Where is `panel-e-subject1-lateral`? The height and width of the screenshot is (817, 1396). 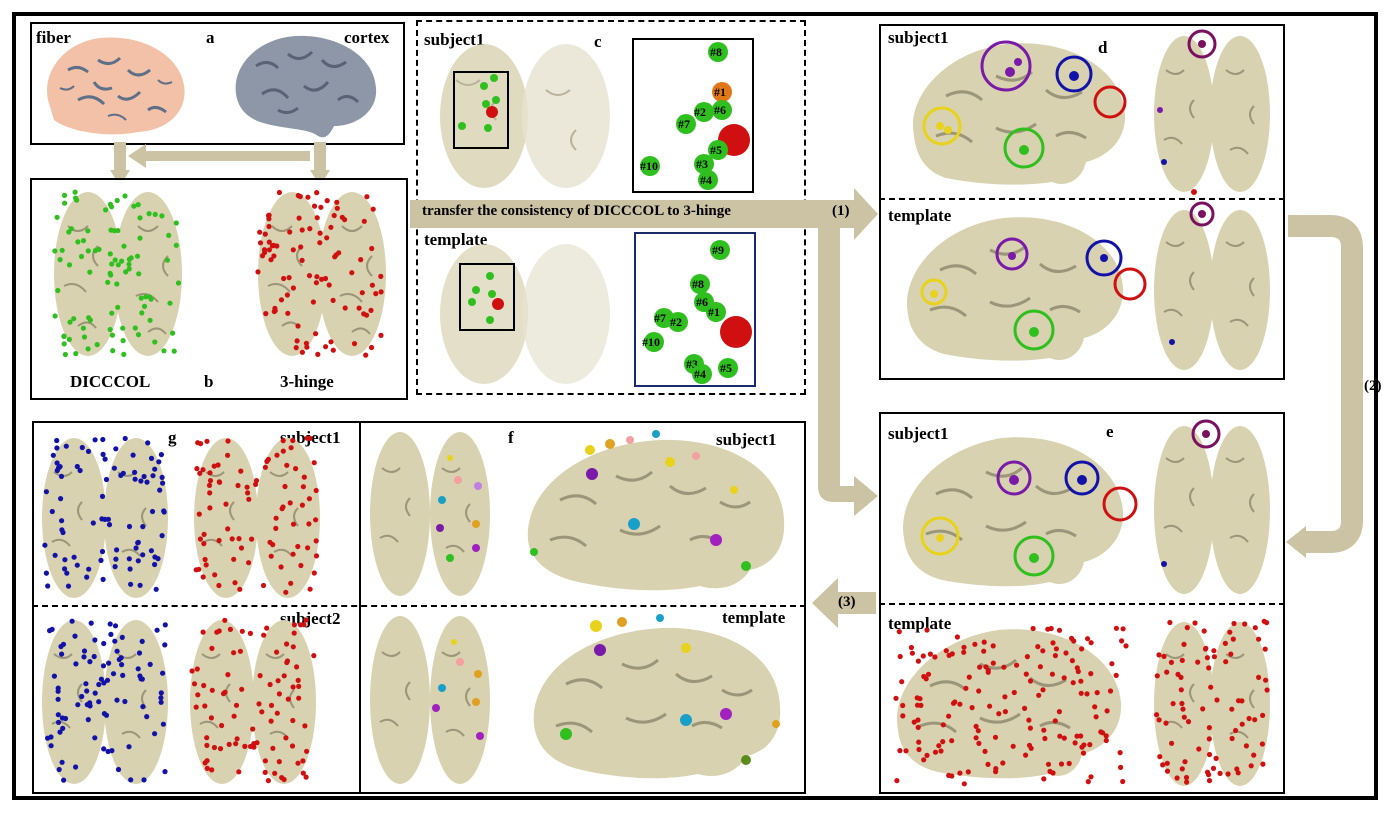
panel-e-subject1-lateral is located at coordinates (1017, 514).